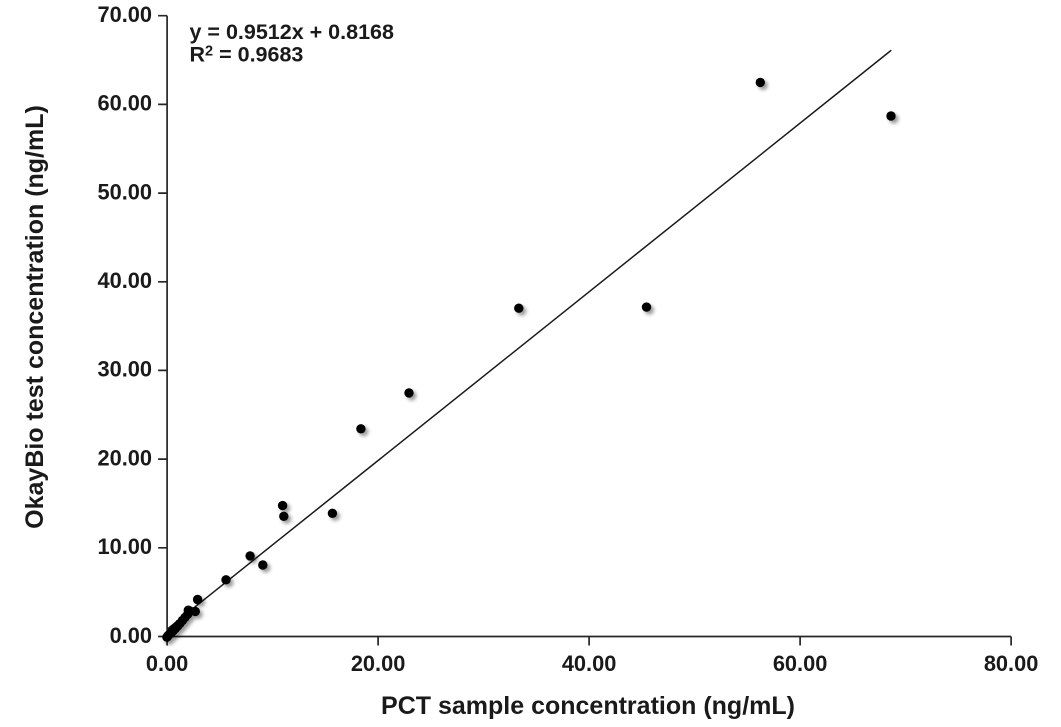 This screenshot has width=1061, height=727. Describe the element at coordinates (124, 546) in the screenshot. I see `svg-text: 10.00` at that location.